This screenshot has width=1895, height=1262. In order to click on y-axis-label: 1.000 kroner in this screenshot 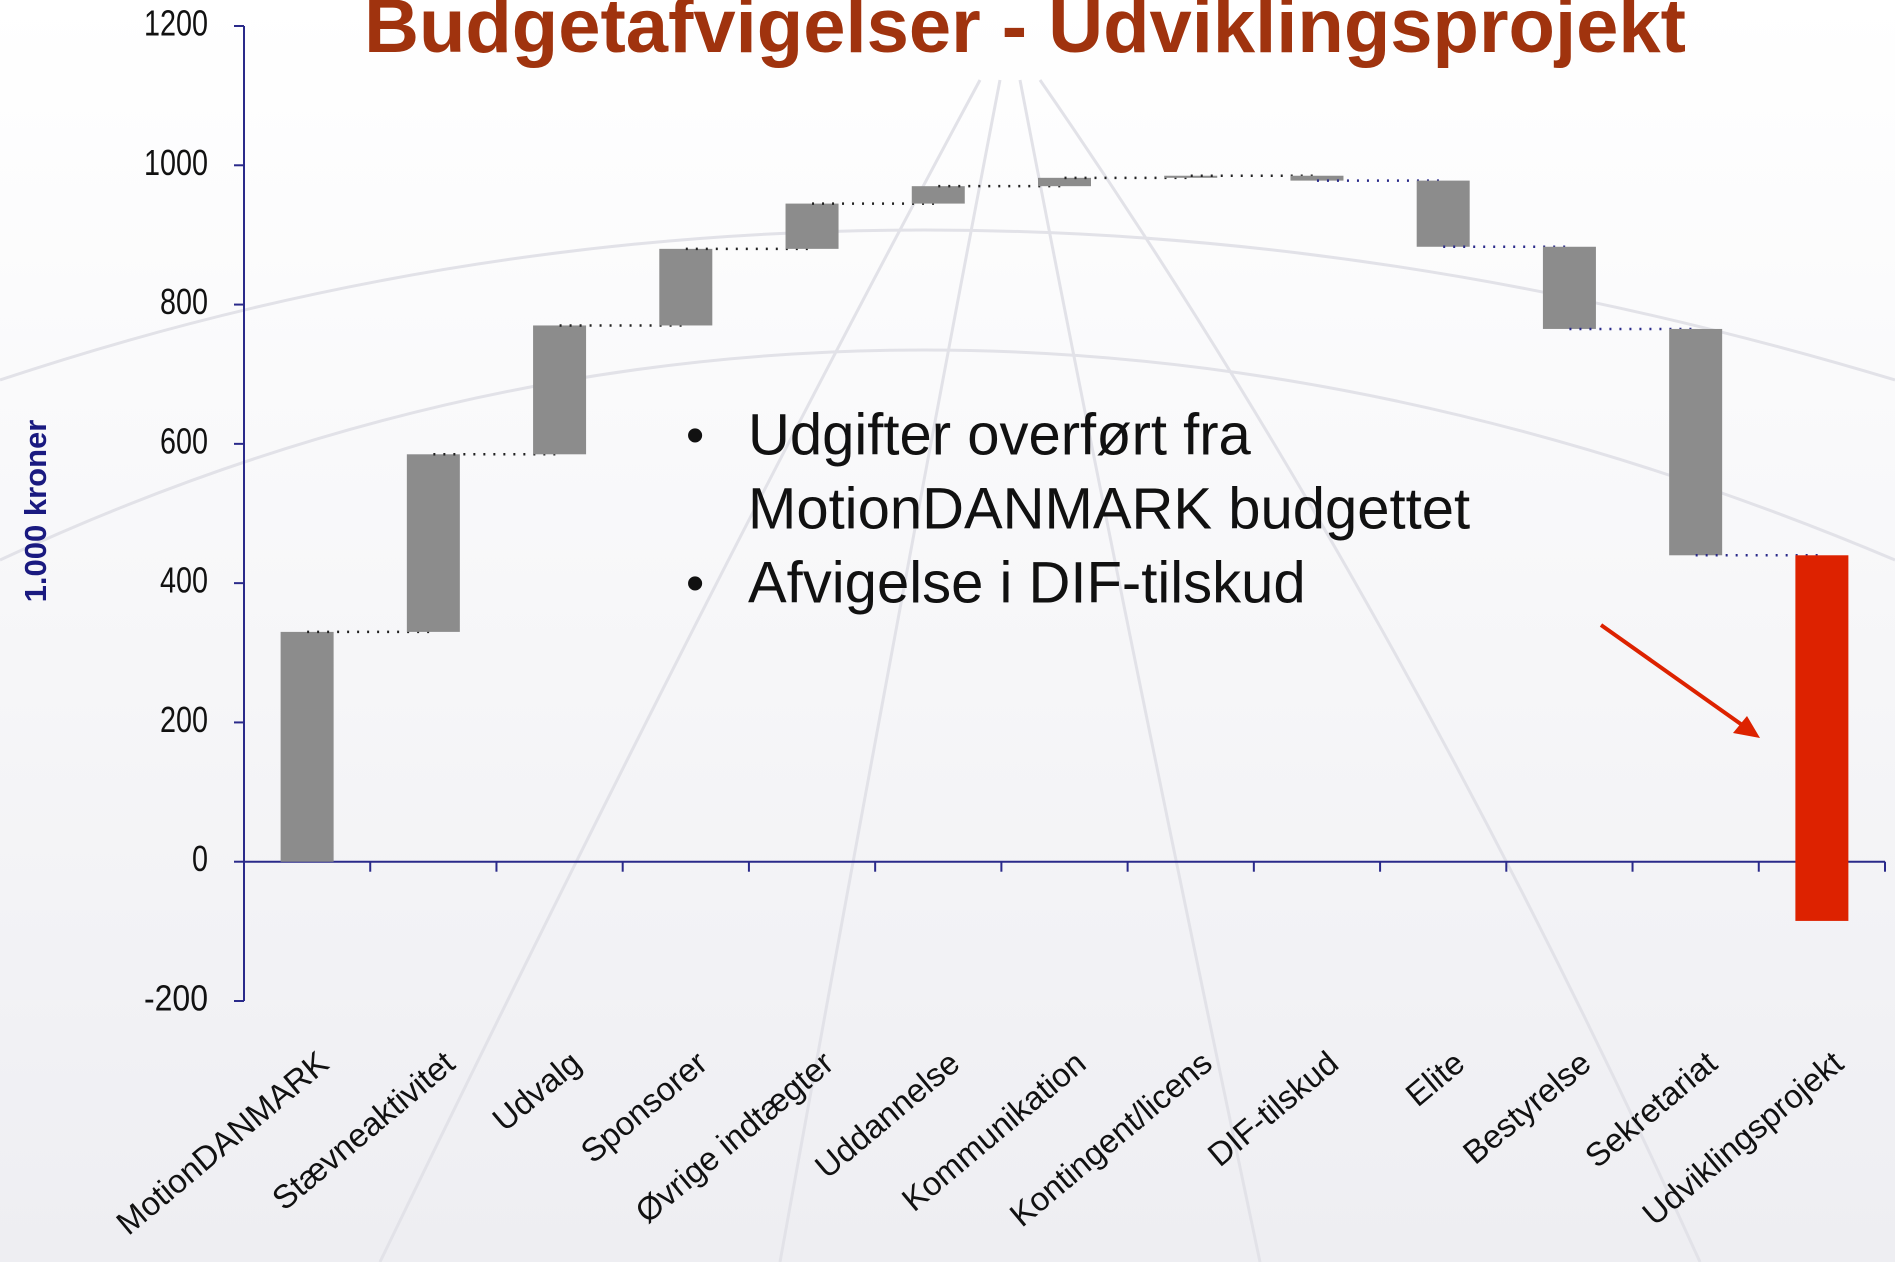, I will do `click(35, 511)`.